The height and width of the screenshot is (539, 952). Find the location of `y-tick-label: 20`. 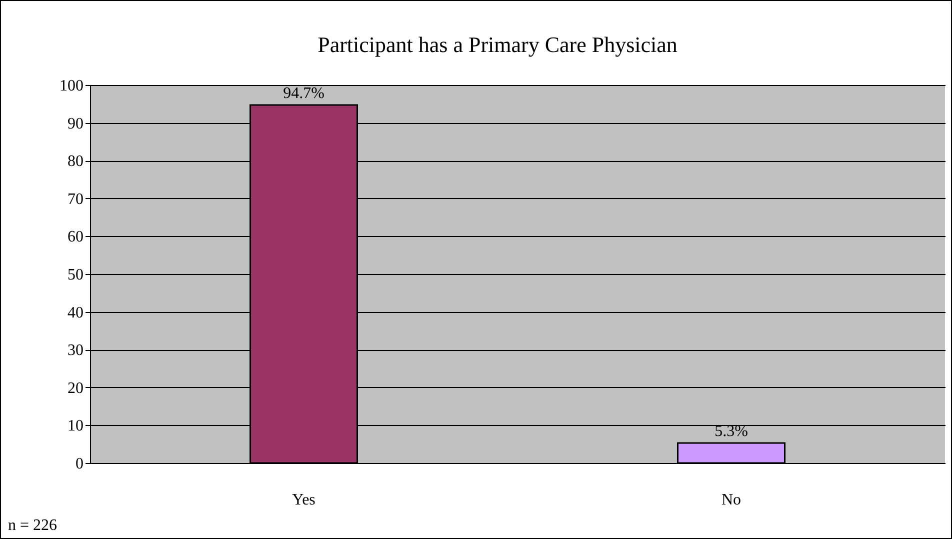

y-tick-label: 20 is located at coordinates (76, 388).